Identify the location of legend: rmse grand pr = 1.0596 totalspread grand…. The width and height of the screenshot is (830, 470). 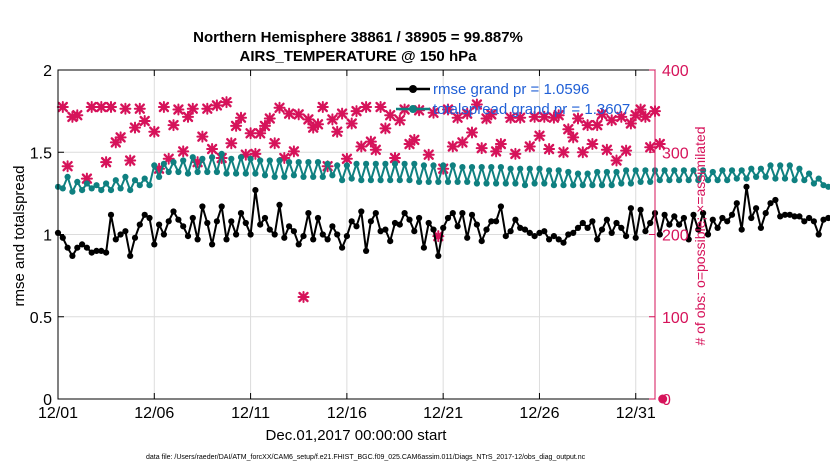
(513, 99).